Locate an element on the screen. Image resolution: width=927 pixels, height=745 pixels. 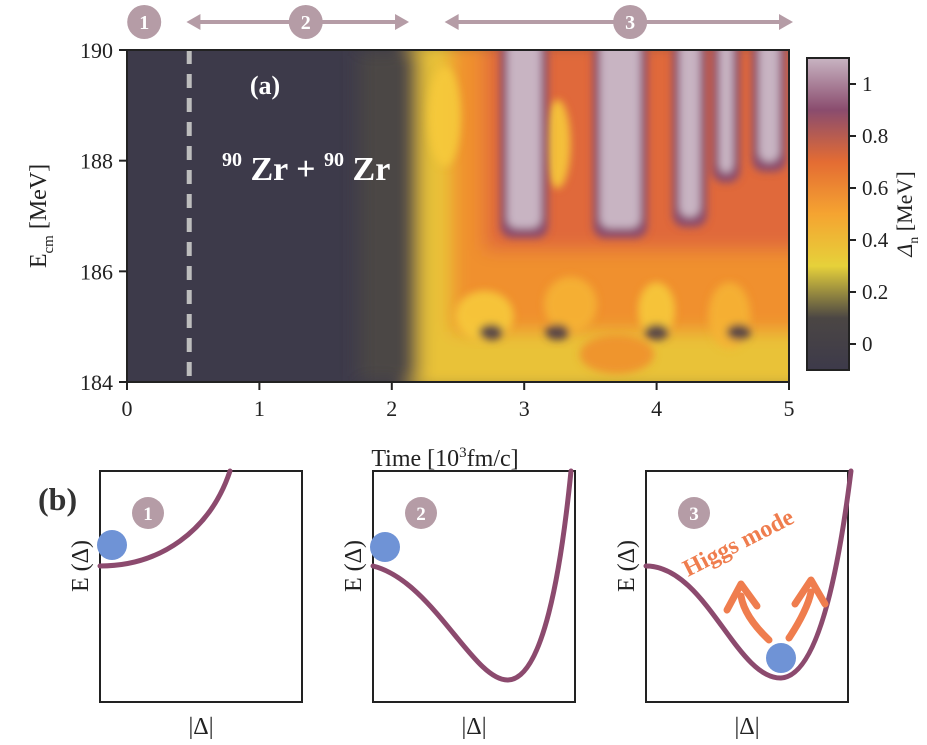
stage-3-arrowhead-right is located at coordinates (786, 22).